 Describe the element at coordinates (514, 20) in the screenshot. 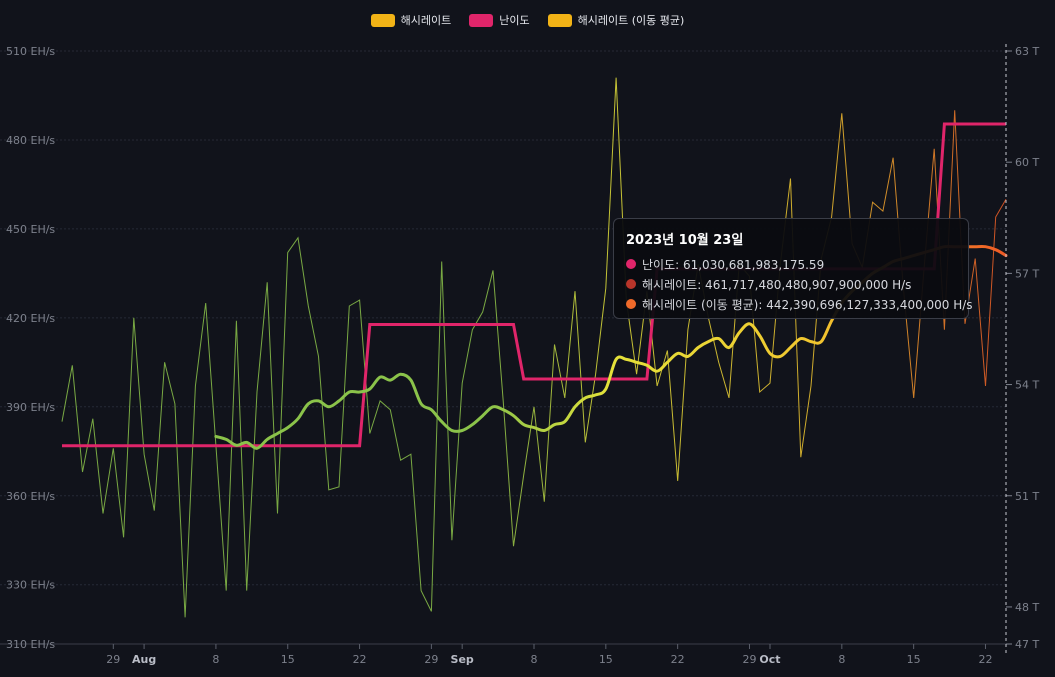

I see `legend-label: 난이도` at that location.